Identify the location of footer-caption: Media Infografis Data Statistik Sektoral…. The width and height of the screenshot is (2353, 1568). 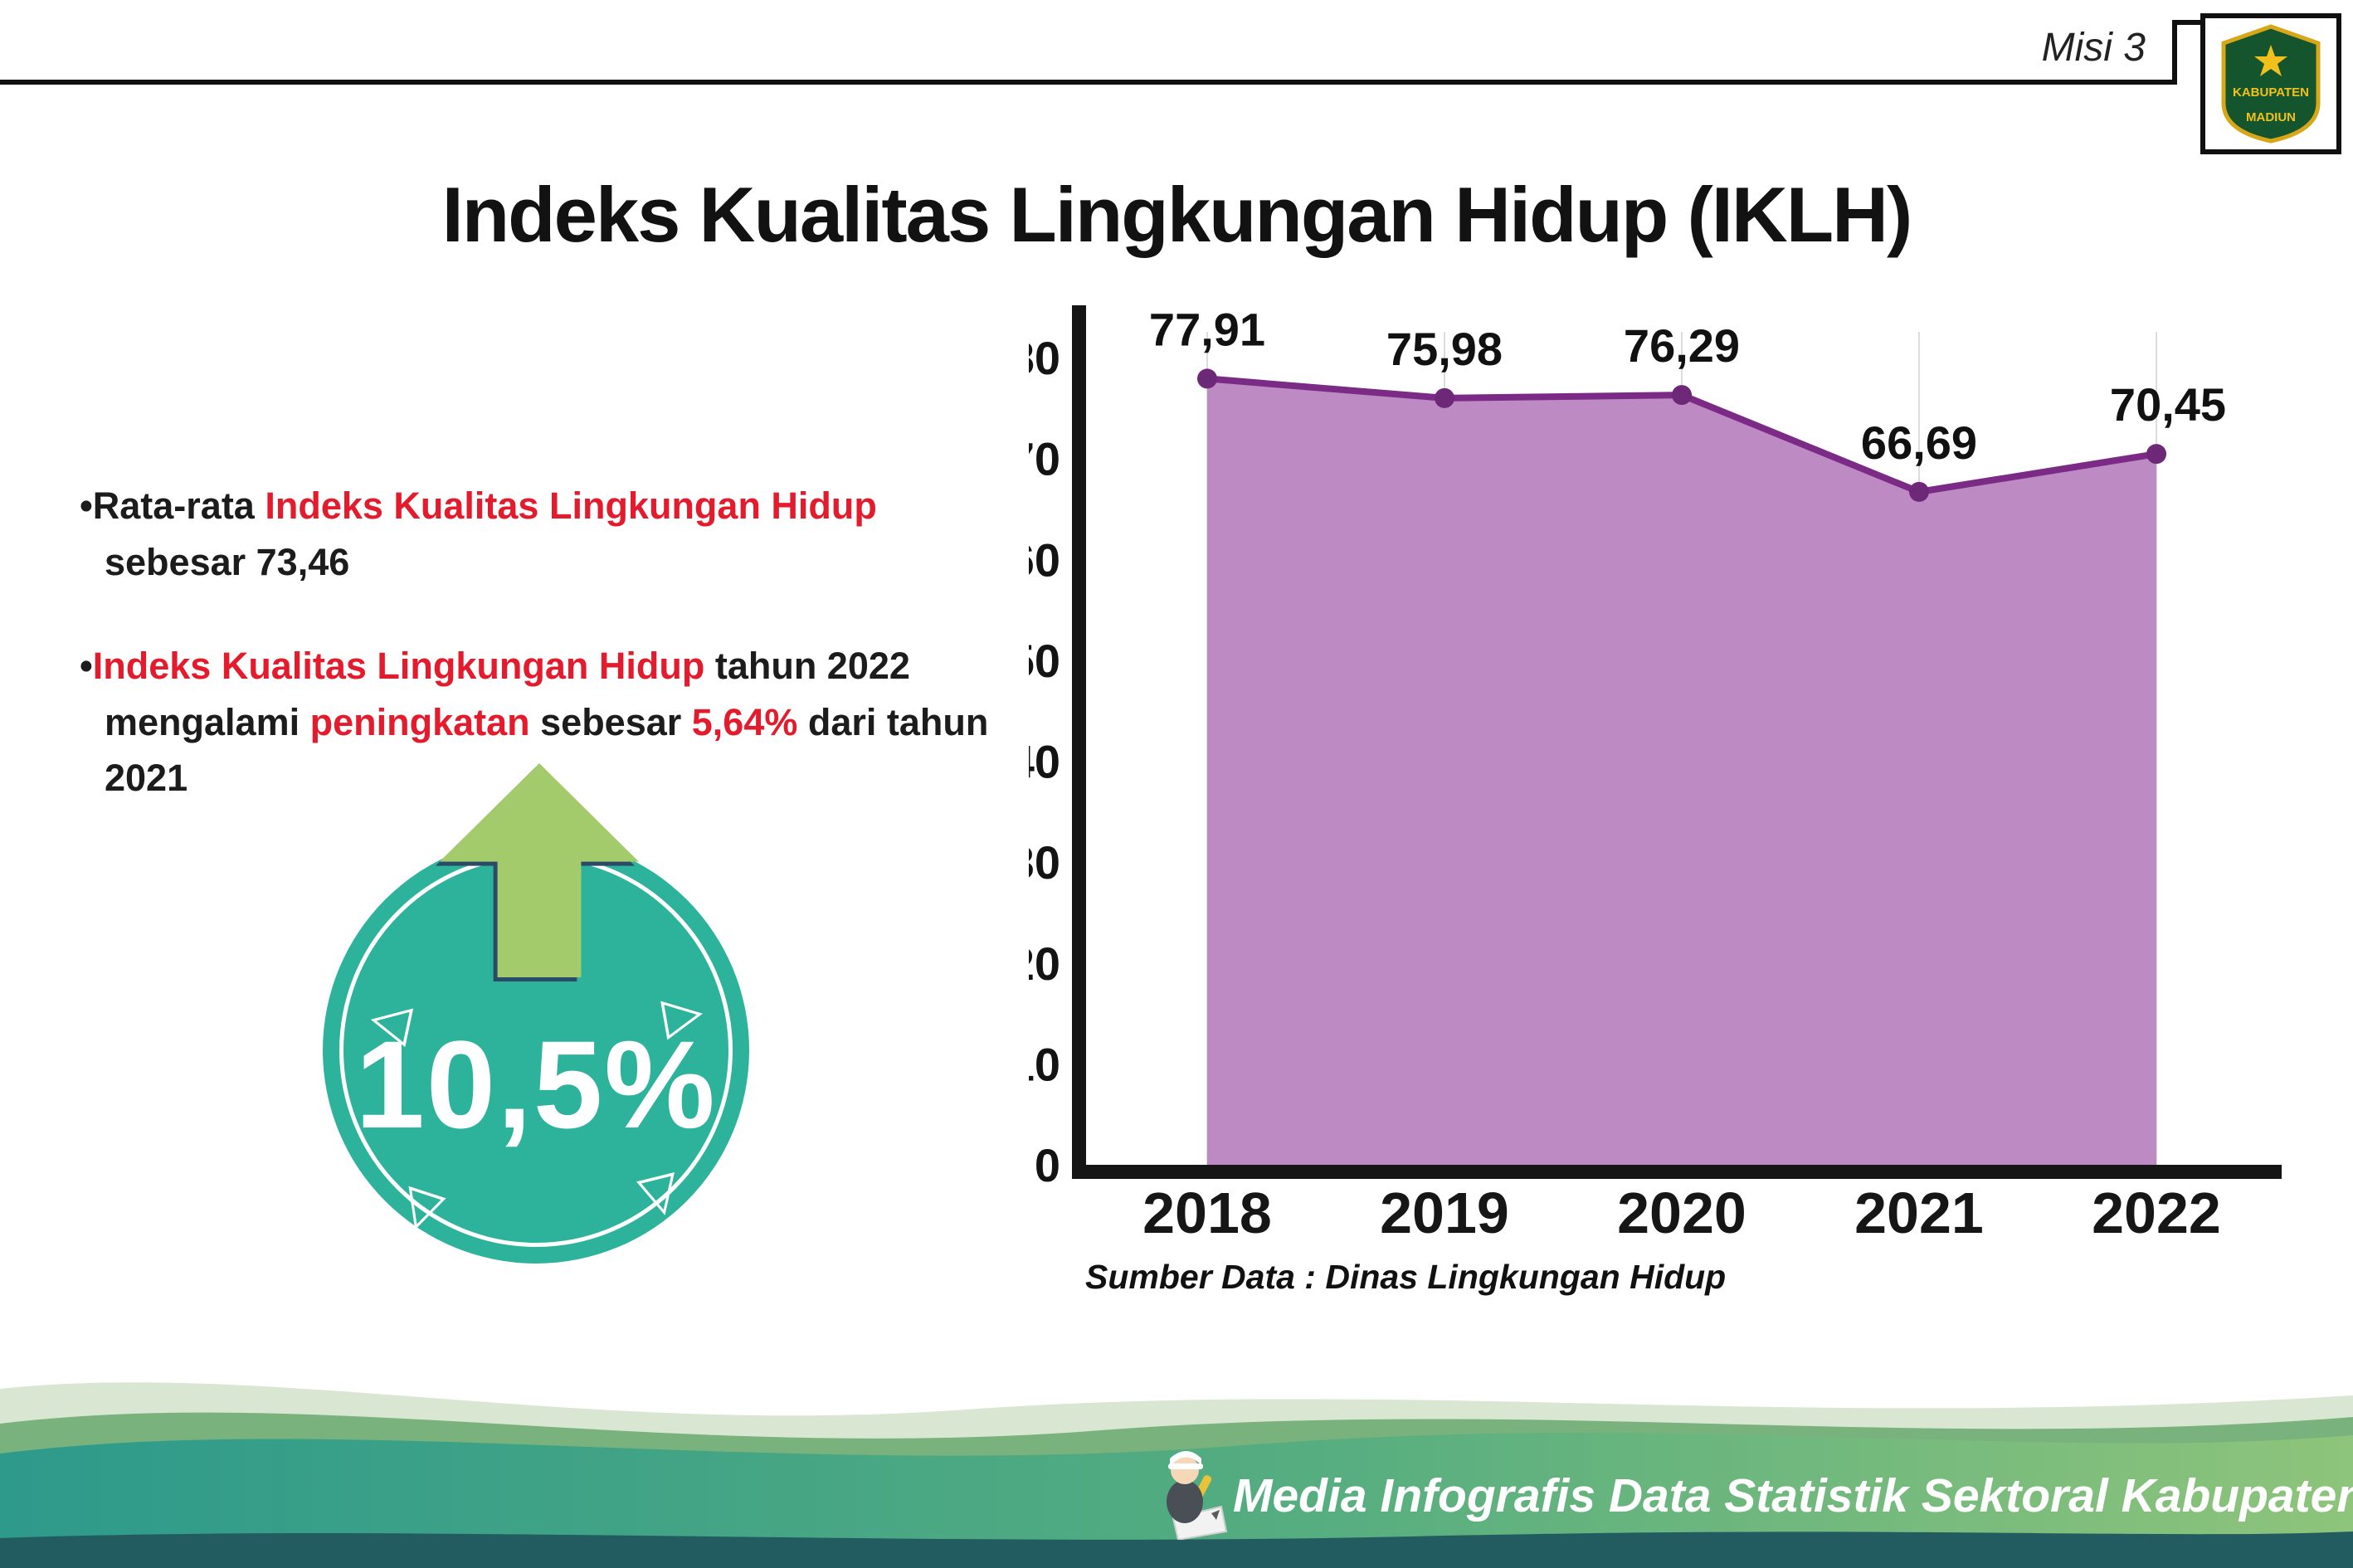
(1793, 1495).